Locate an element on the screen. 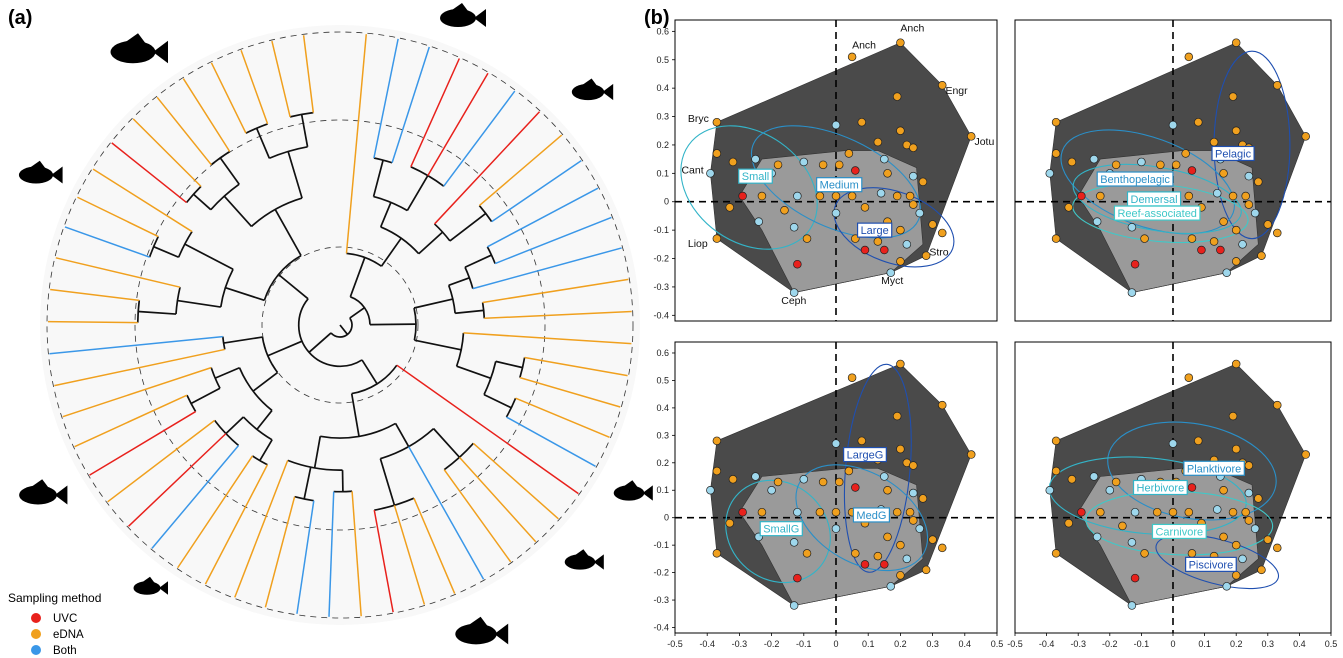 This screenshot has width=1343, height=658. jack-silhouette-icon is located at coordinates (482, 630).